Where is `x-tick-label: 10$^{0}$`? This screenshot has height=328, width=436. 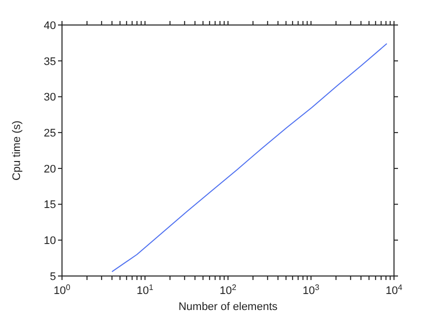 x-tick-label: 10$^{0}$ is located at coordinates (62, 289).